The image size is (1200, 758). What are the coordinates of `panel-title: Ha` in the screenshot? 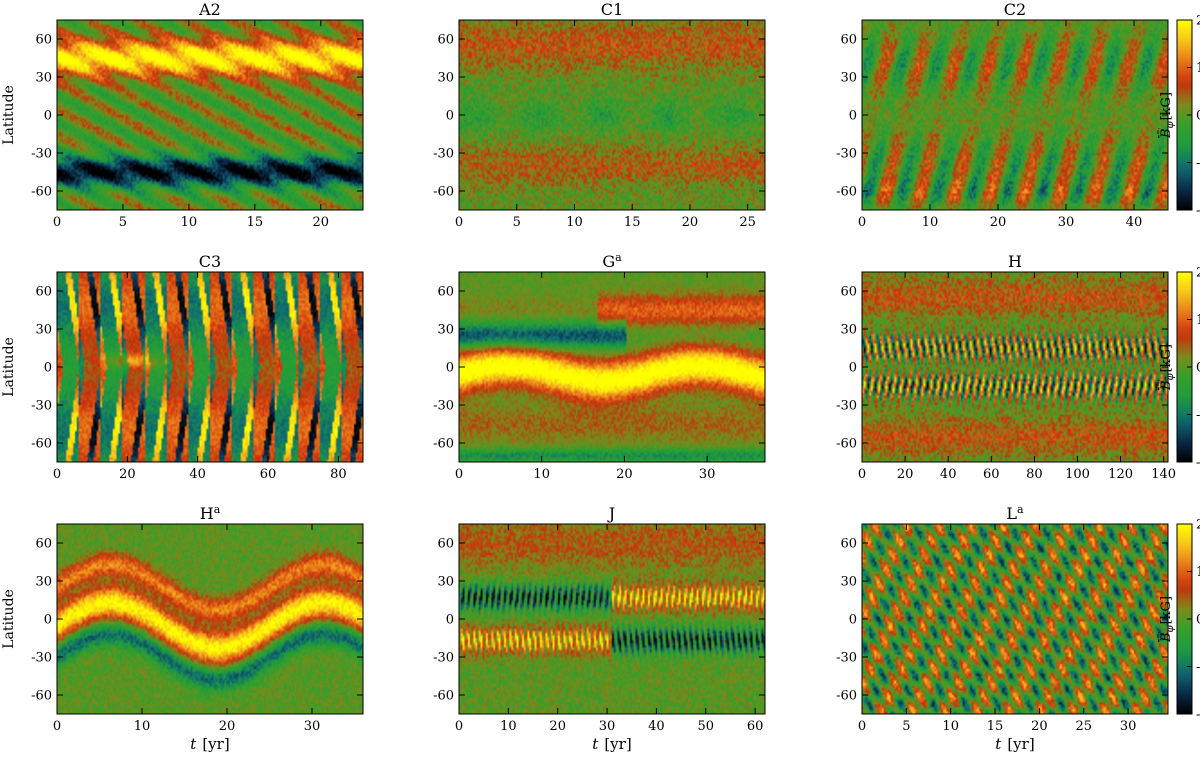 It's located at (210, 513).